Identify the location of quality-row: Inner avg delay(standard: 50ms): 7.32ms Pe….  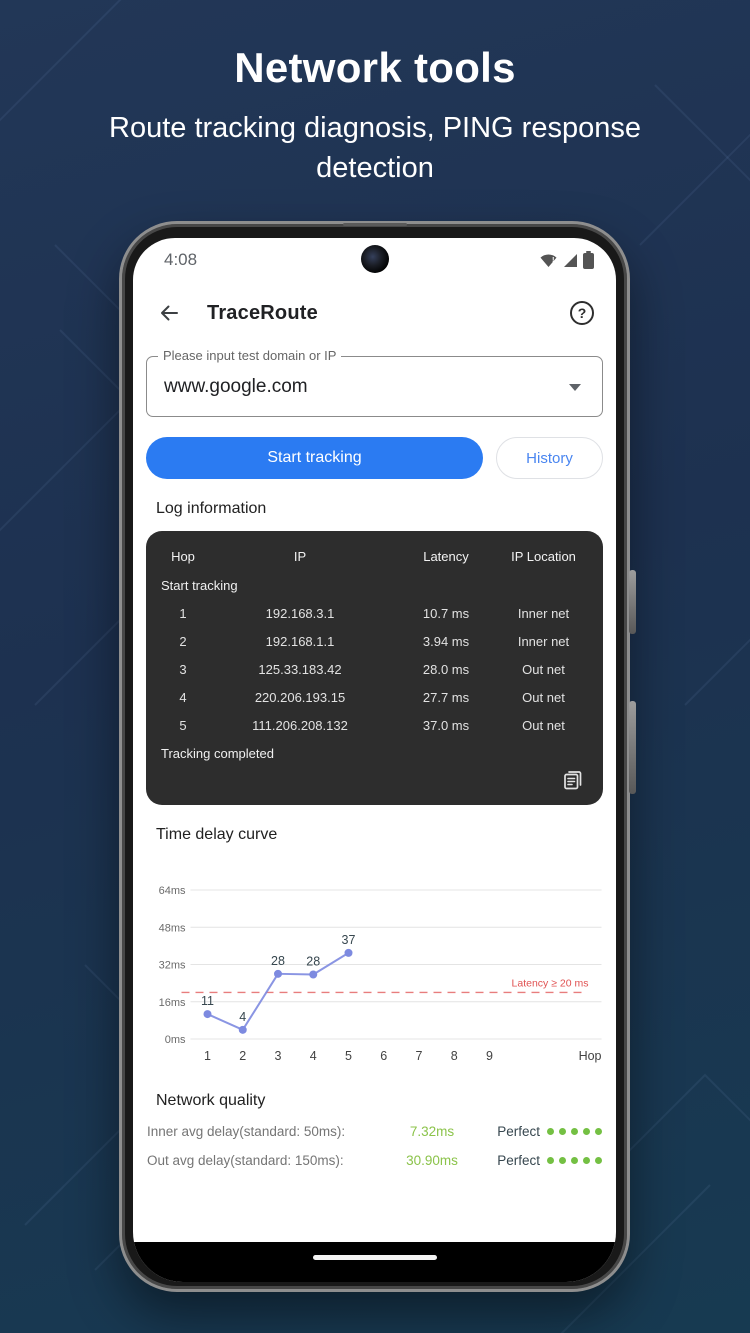
(374, 1131).